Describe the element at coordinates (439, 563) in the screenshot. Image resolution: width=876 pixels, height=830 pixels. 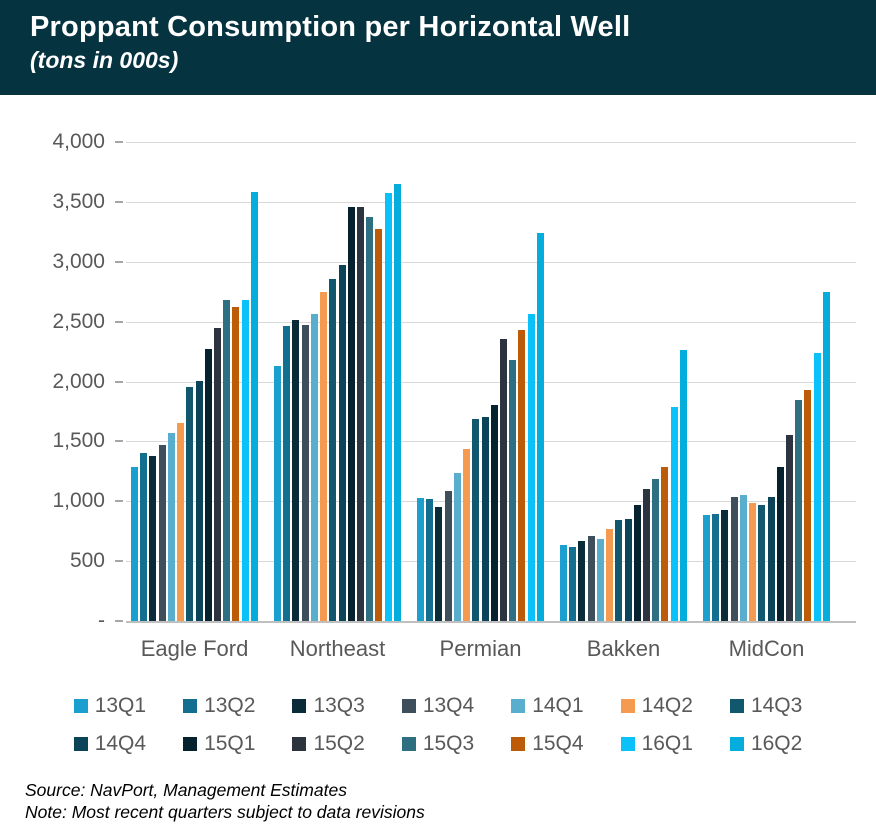
I see `bar-permian-13q3` at that location.